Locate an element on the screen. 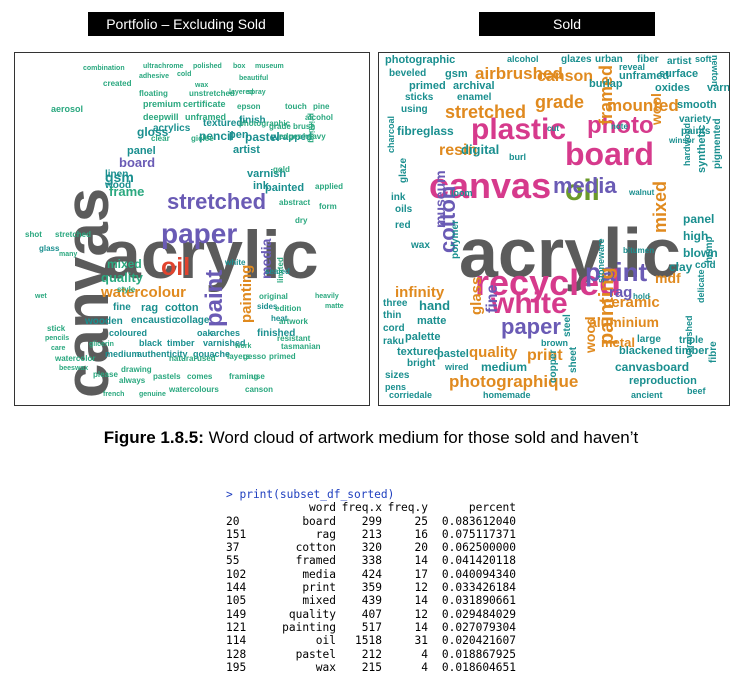 The height and width of the screenshot is (682, 742). row-word: oil is located at coordinates (325, 641).